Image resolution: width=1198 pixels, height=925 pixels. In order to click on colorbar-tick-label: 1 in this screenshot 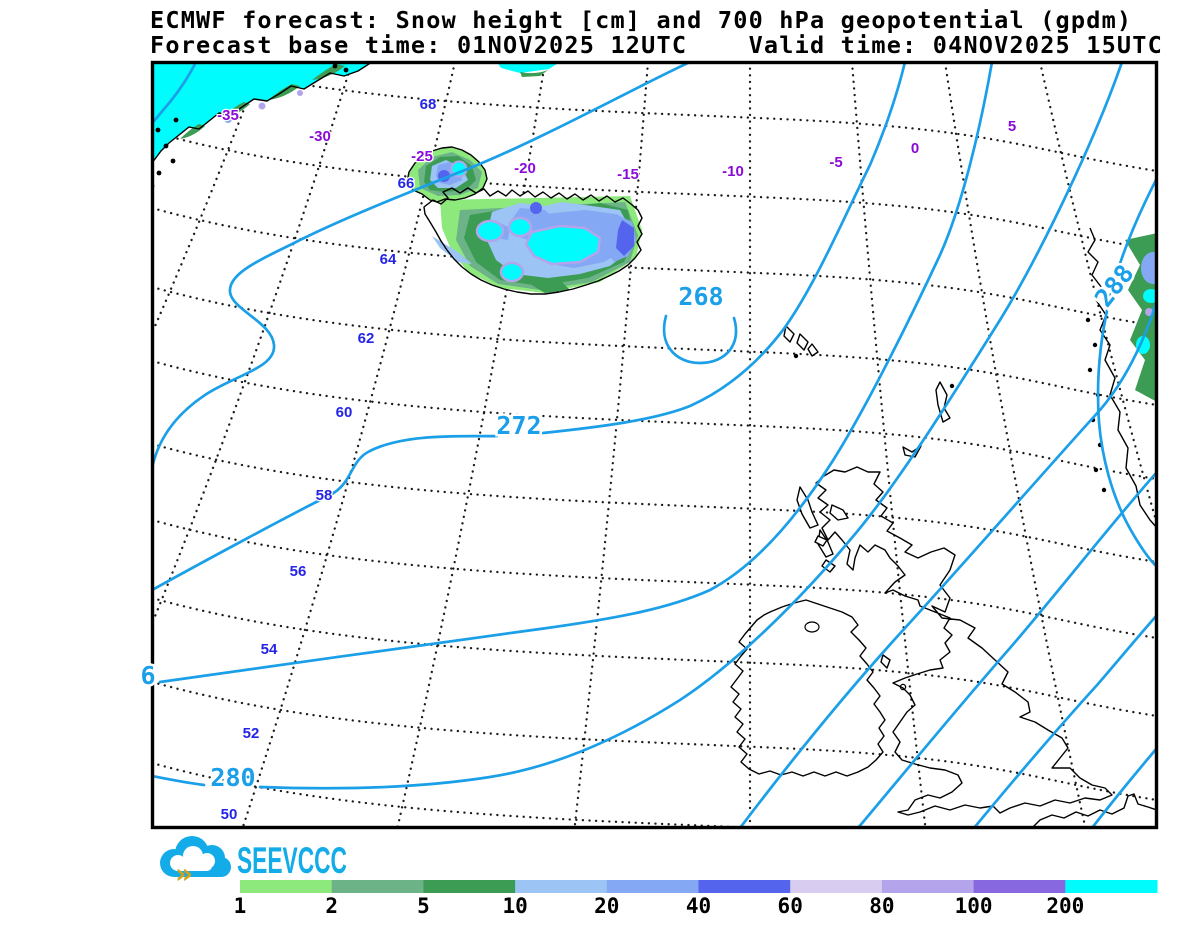, I will do `click(240, 906)`.